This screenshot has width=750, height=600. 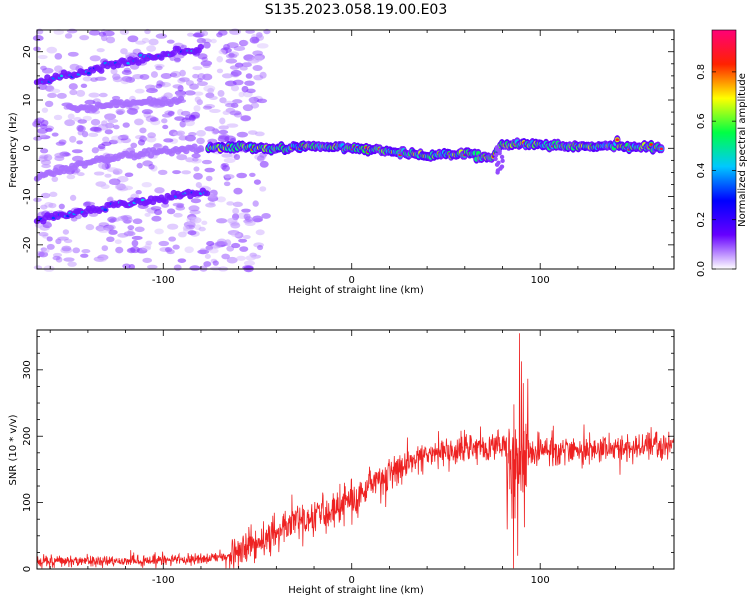 What do you see at coordinates (724, 149) in the screenshot?
I see `colorbar-frame` at bounding box center [724, 149].